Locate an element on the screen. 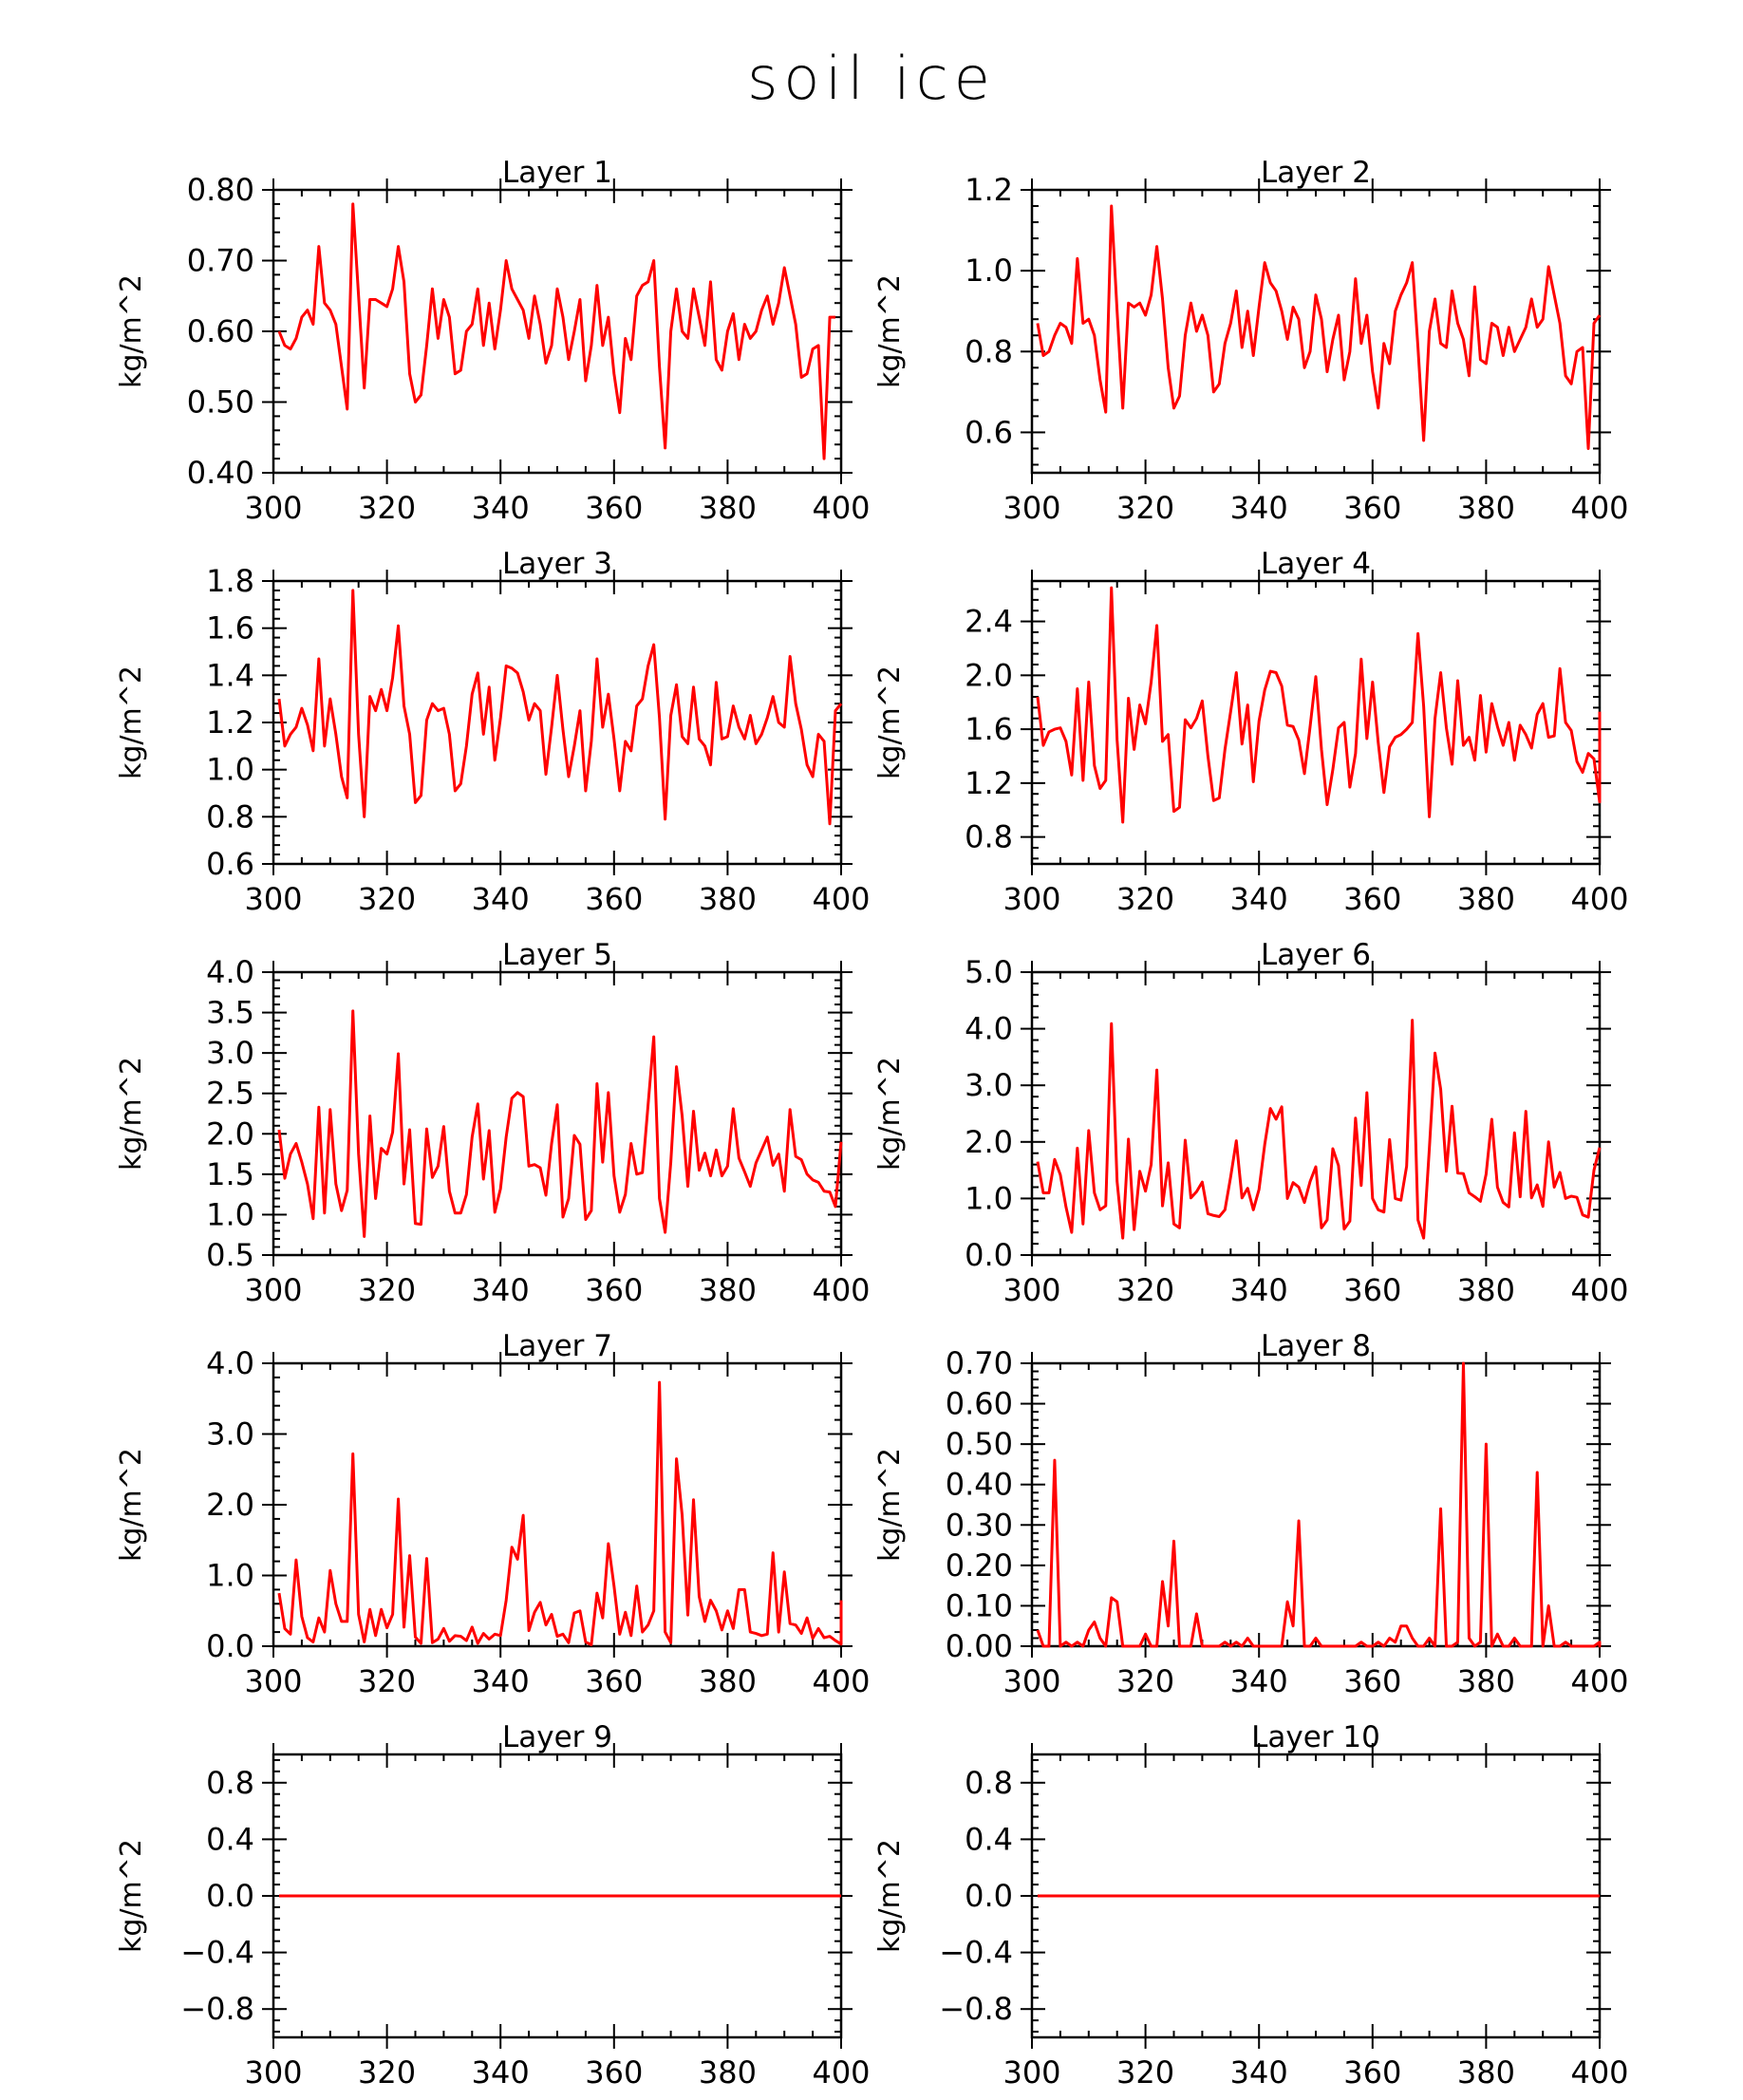 This screenshot has height=2100, width=1743. y-tick-label: 0.50 is located at coordinates (979, 1444).